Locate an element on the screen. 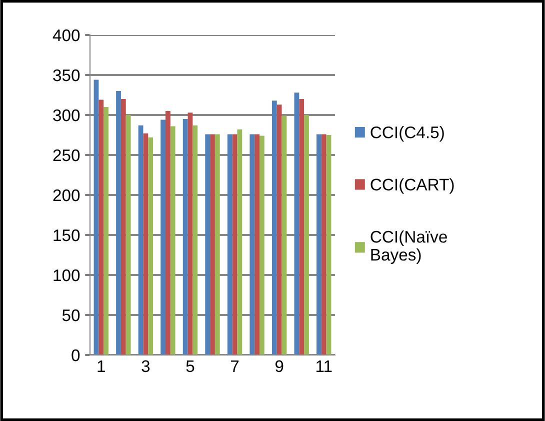 This screenshot has height=421, width=545. y-tick-label: 50 is located at coordinates (71, 315).